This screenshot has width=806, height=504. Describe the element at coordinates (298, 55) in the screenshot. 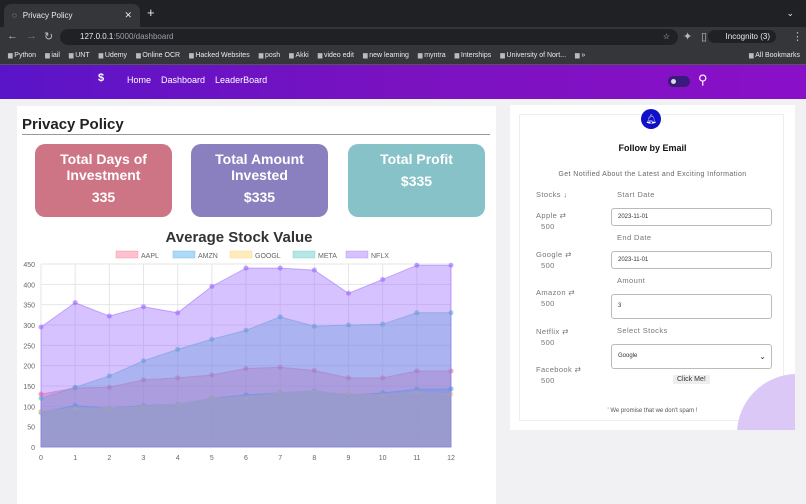

I see `bookmark-item: Akki` at that location.